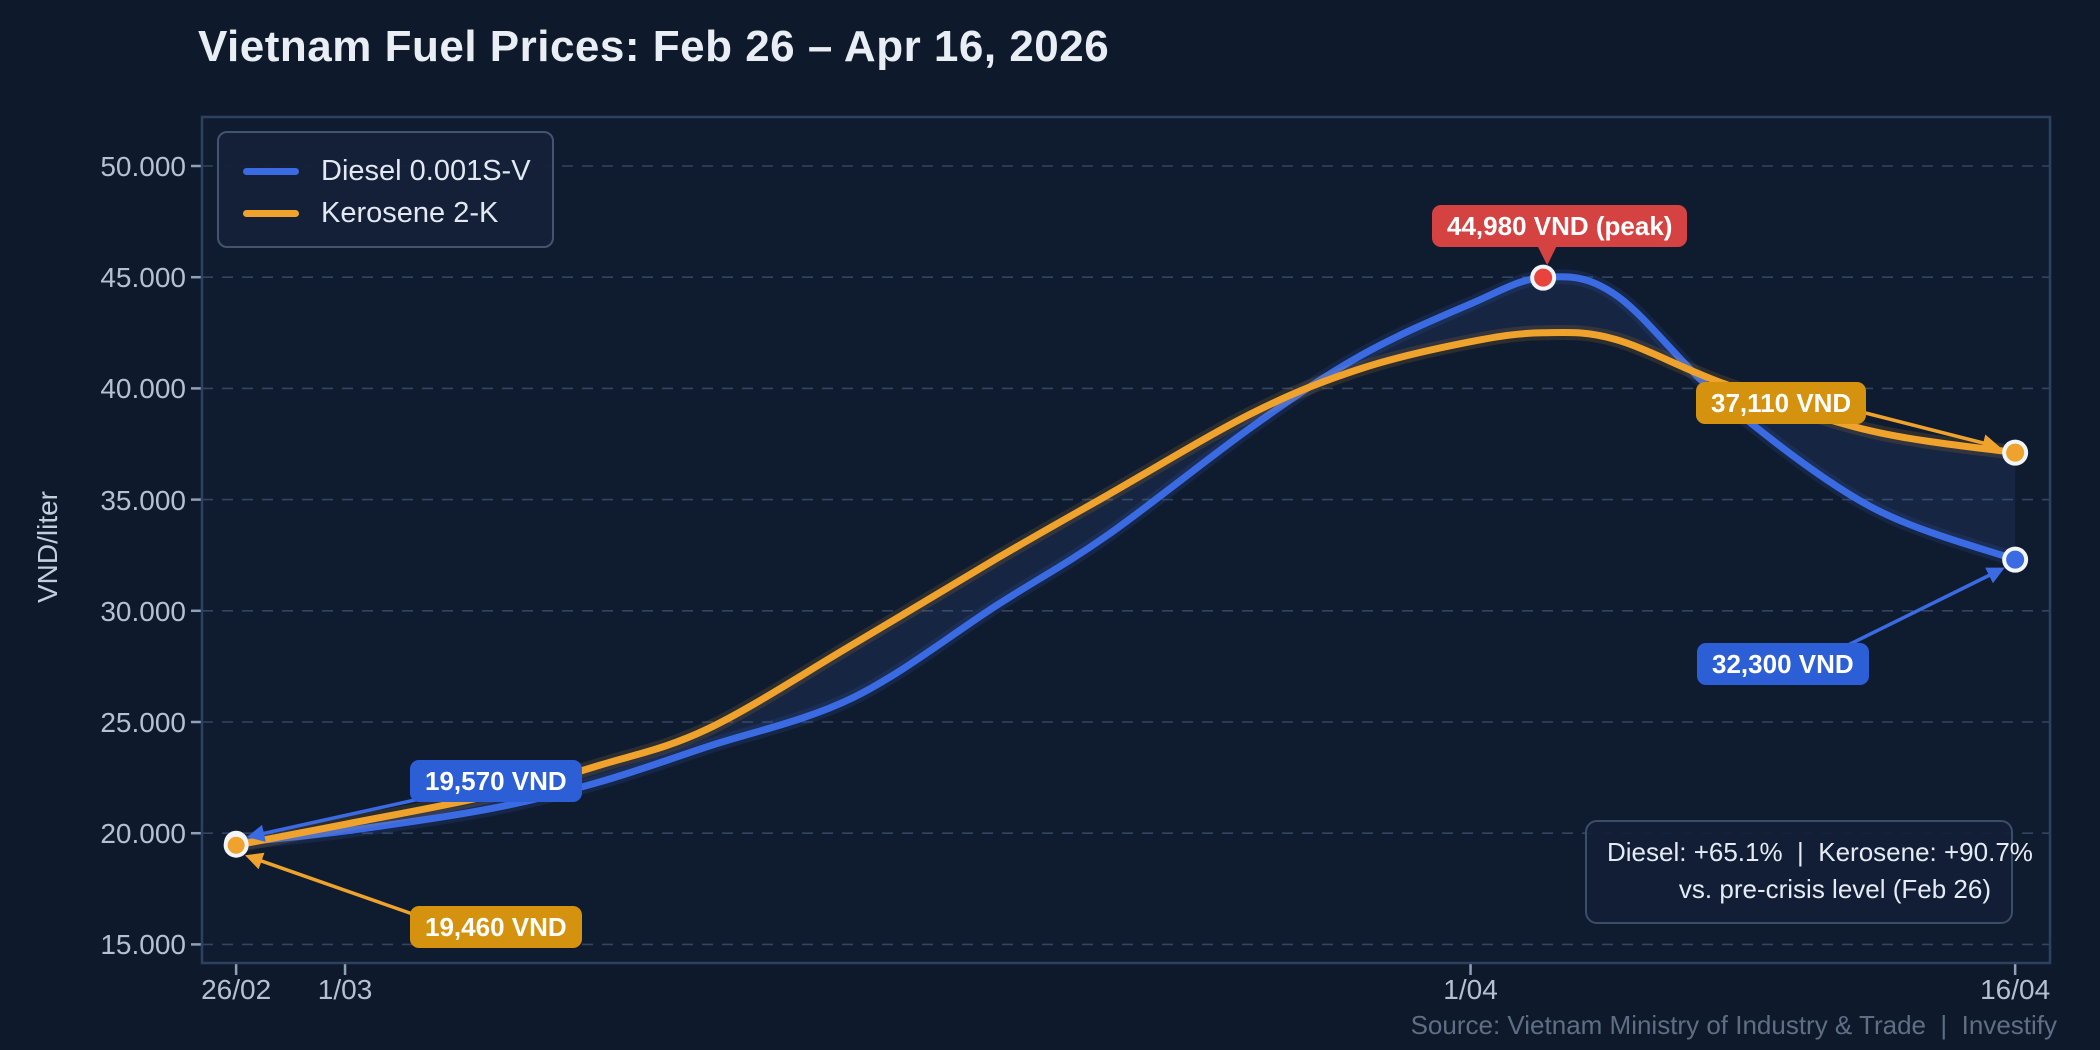 The image size is (2100, 1050). What do you see at coordinates (496, 927) in the screenshot?
I see `annotation-start-kerosene: 19,460 VND` at bounding box center [496, 927].